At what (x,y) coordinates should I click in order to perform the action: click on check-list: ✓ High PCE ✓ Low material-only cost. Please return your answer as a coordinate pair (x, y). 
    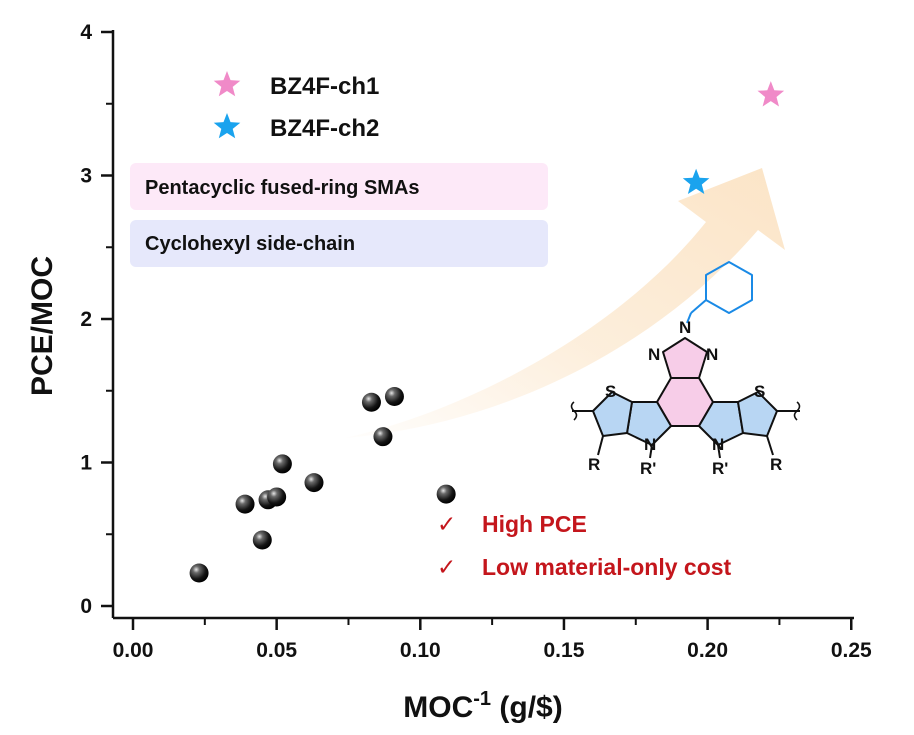
    Looking at the image, I should click on (584, 545).